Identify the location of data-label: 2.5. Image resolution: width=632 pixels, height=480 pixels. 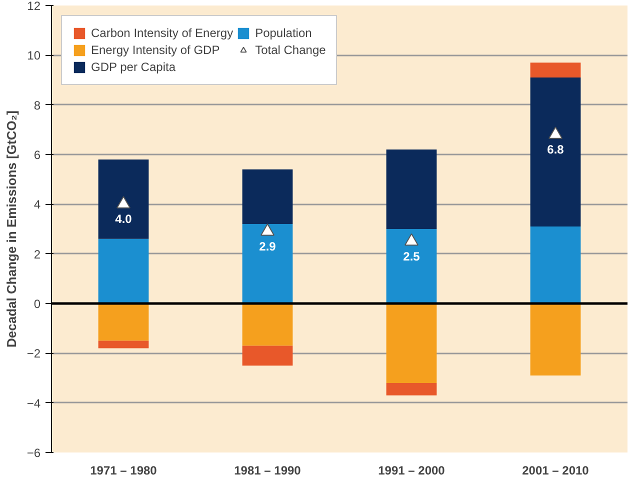
(411, 256).